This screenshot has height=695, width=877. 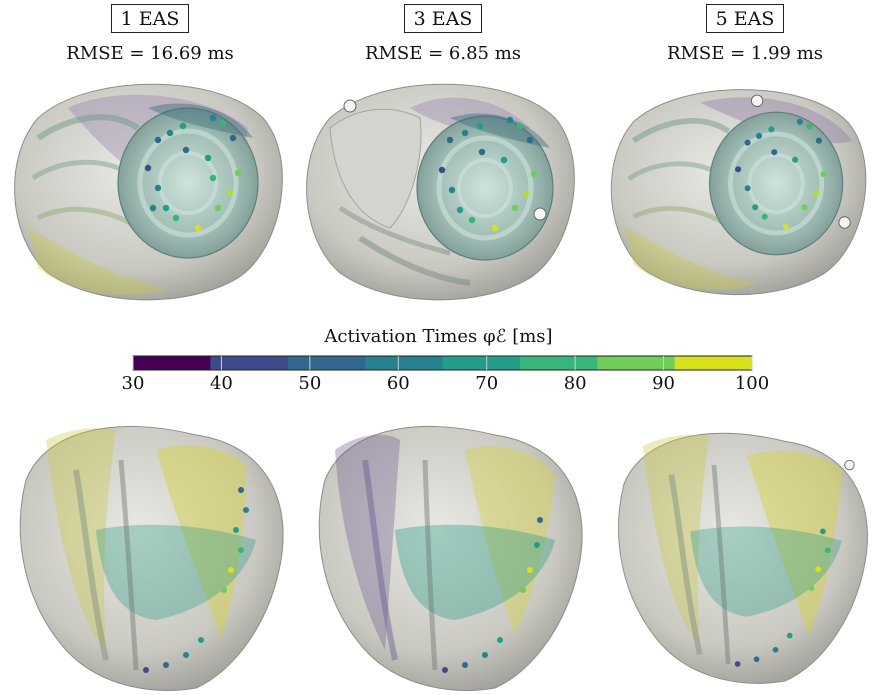 I want to click on colorbar-tick-label: 100, so click(x=752, y=383).